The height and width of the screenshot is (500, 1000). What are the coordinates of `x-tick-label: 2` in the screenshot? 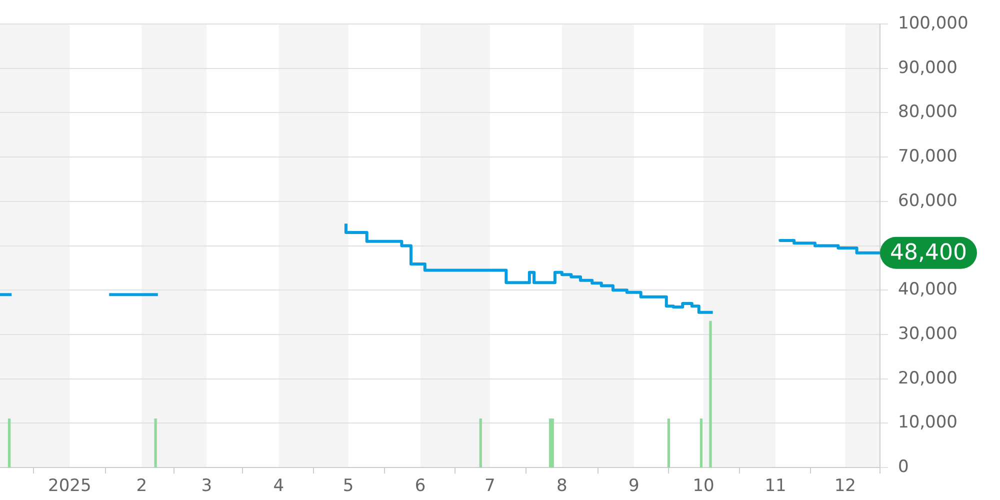 It's located at (142, 486).